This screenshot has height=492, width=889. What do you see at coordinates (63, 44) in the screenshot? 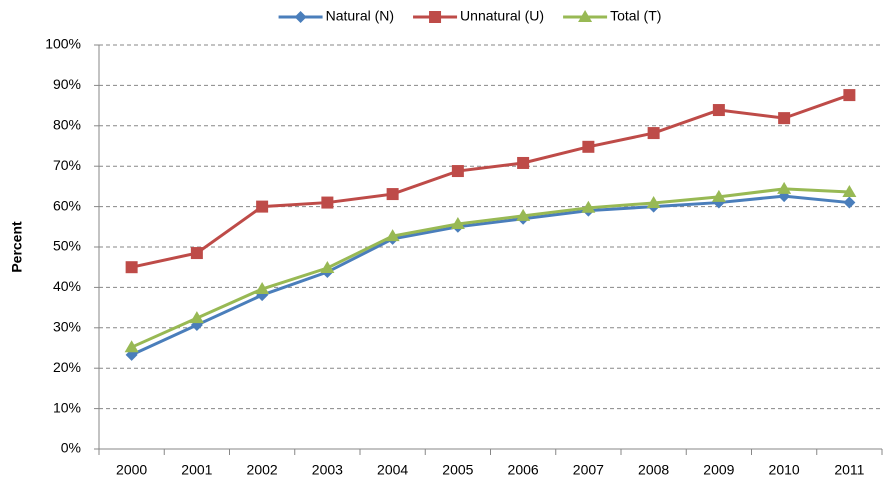
I see `y-tick-label: 100%` at bounding box center [63, 44].